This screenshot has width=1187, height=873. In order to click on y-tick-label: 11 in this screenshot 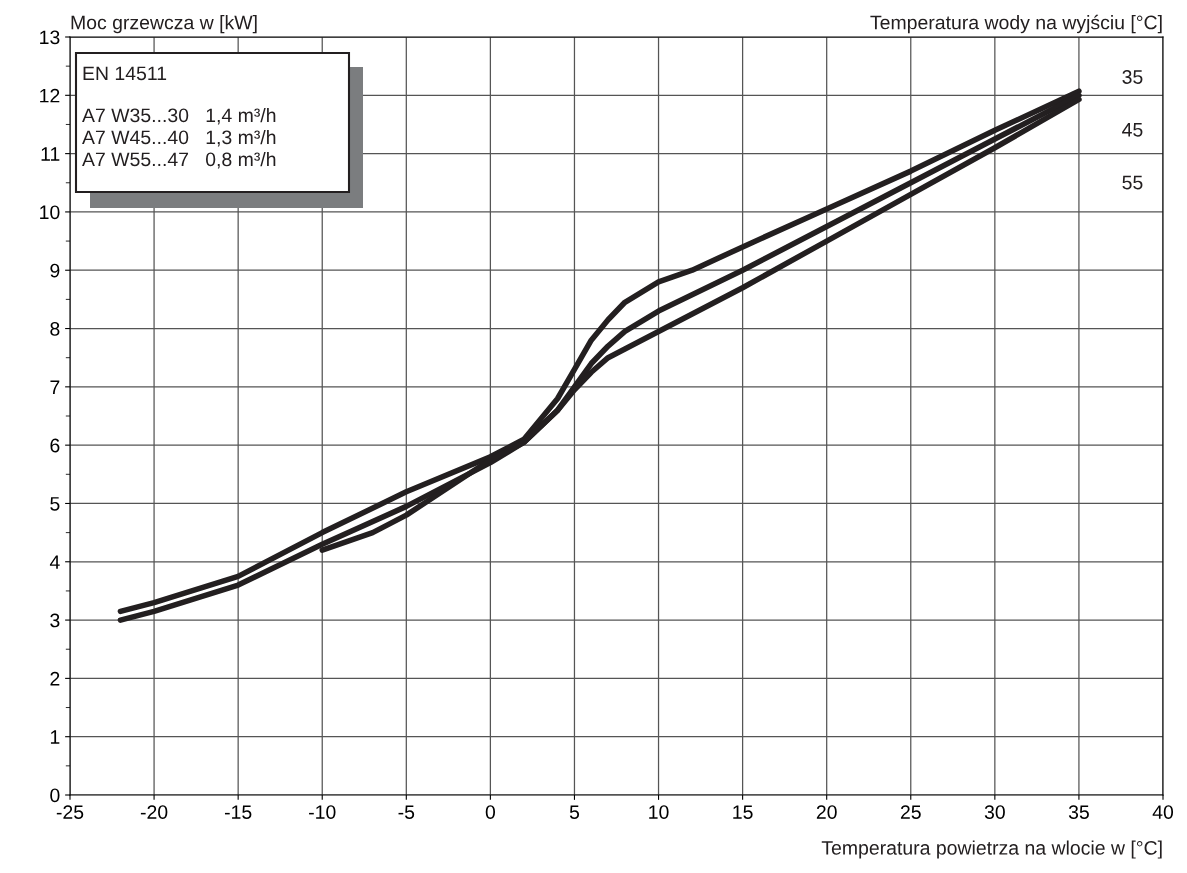, I will do `click(50, 154)`.